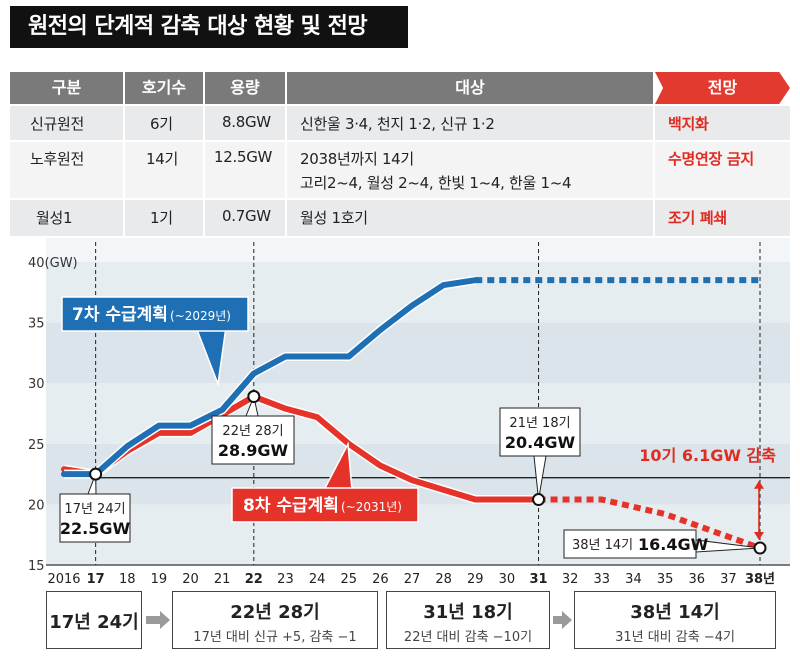  Describe the element at coordinates (507, 579) in the screenshot. I see `x-tick-label: 30` at that location.